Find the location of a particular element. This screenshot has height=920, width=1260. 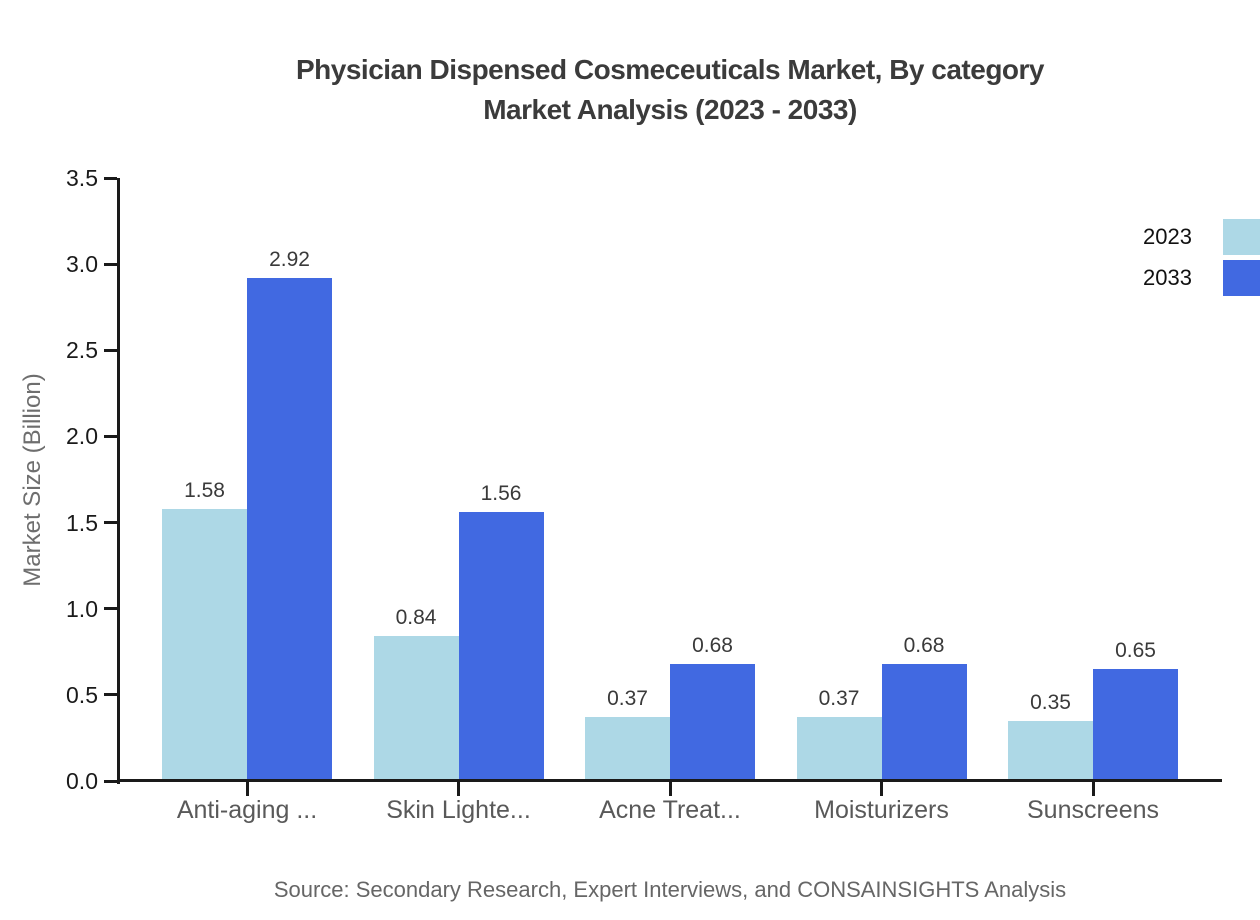

y-tick-label: 2.5 is located at coordinates (82, 350).